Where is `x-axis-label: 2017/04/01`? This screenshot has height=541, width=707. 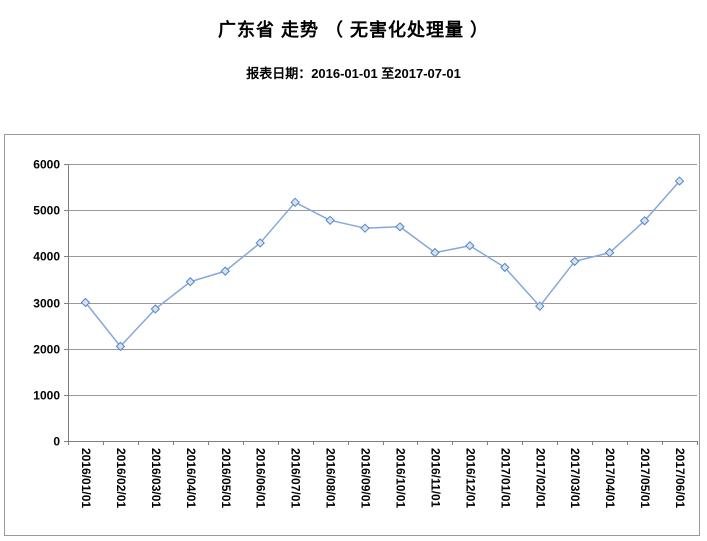 x-axis-label: 2017/04/01 is located at coordinates (610, 478).